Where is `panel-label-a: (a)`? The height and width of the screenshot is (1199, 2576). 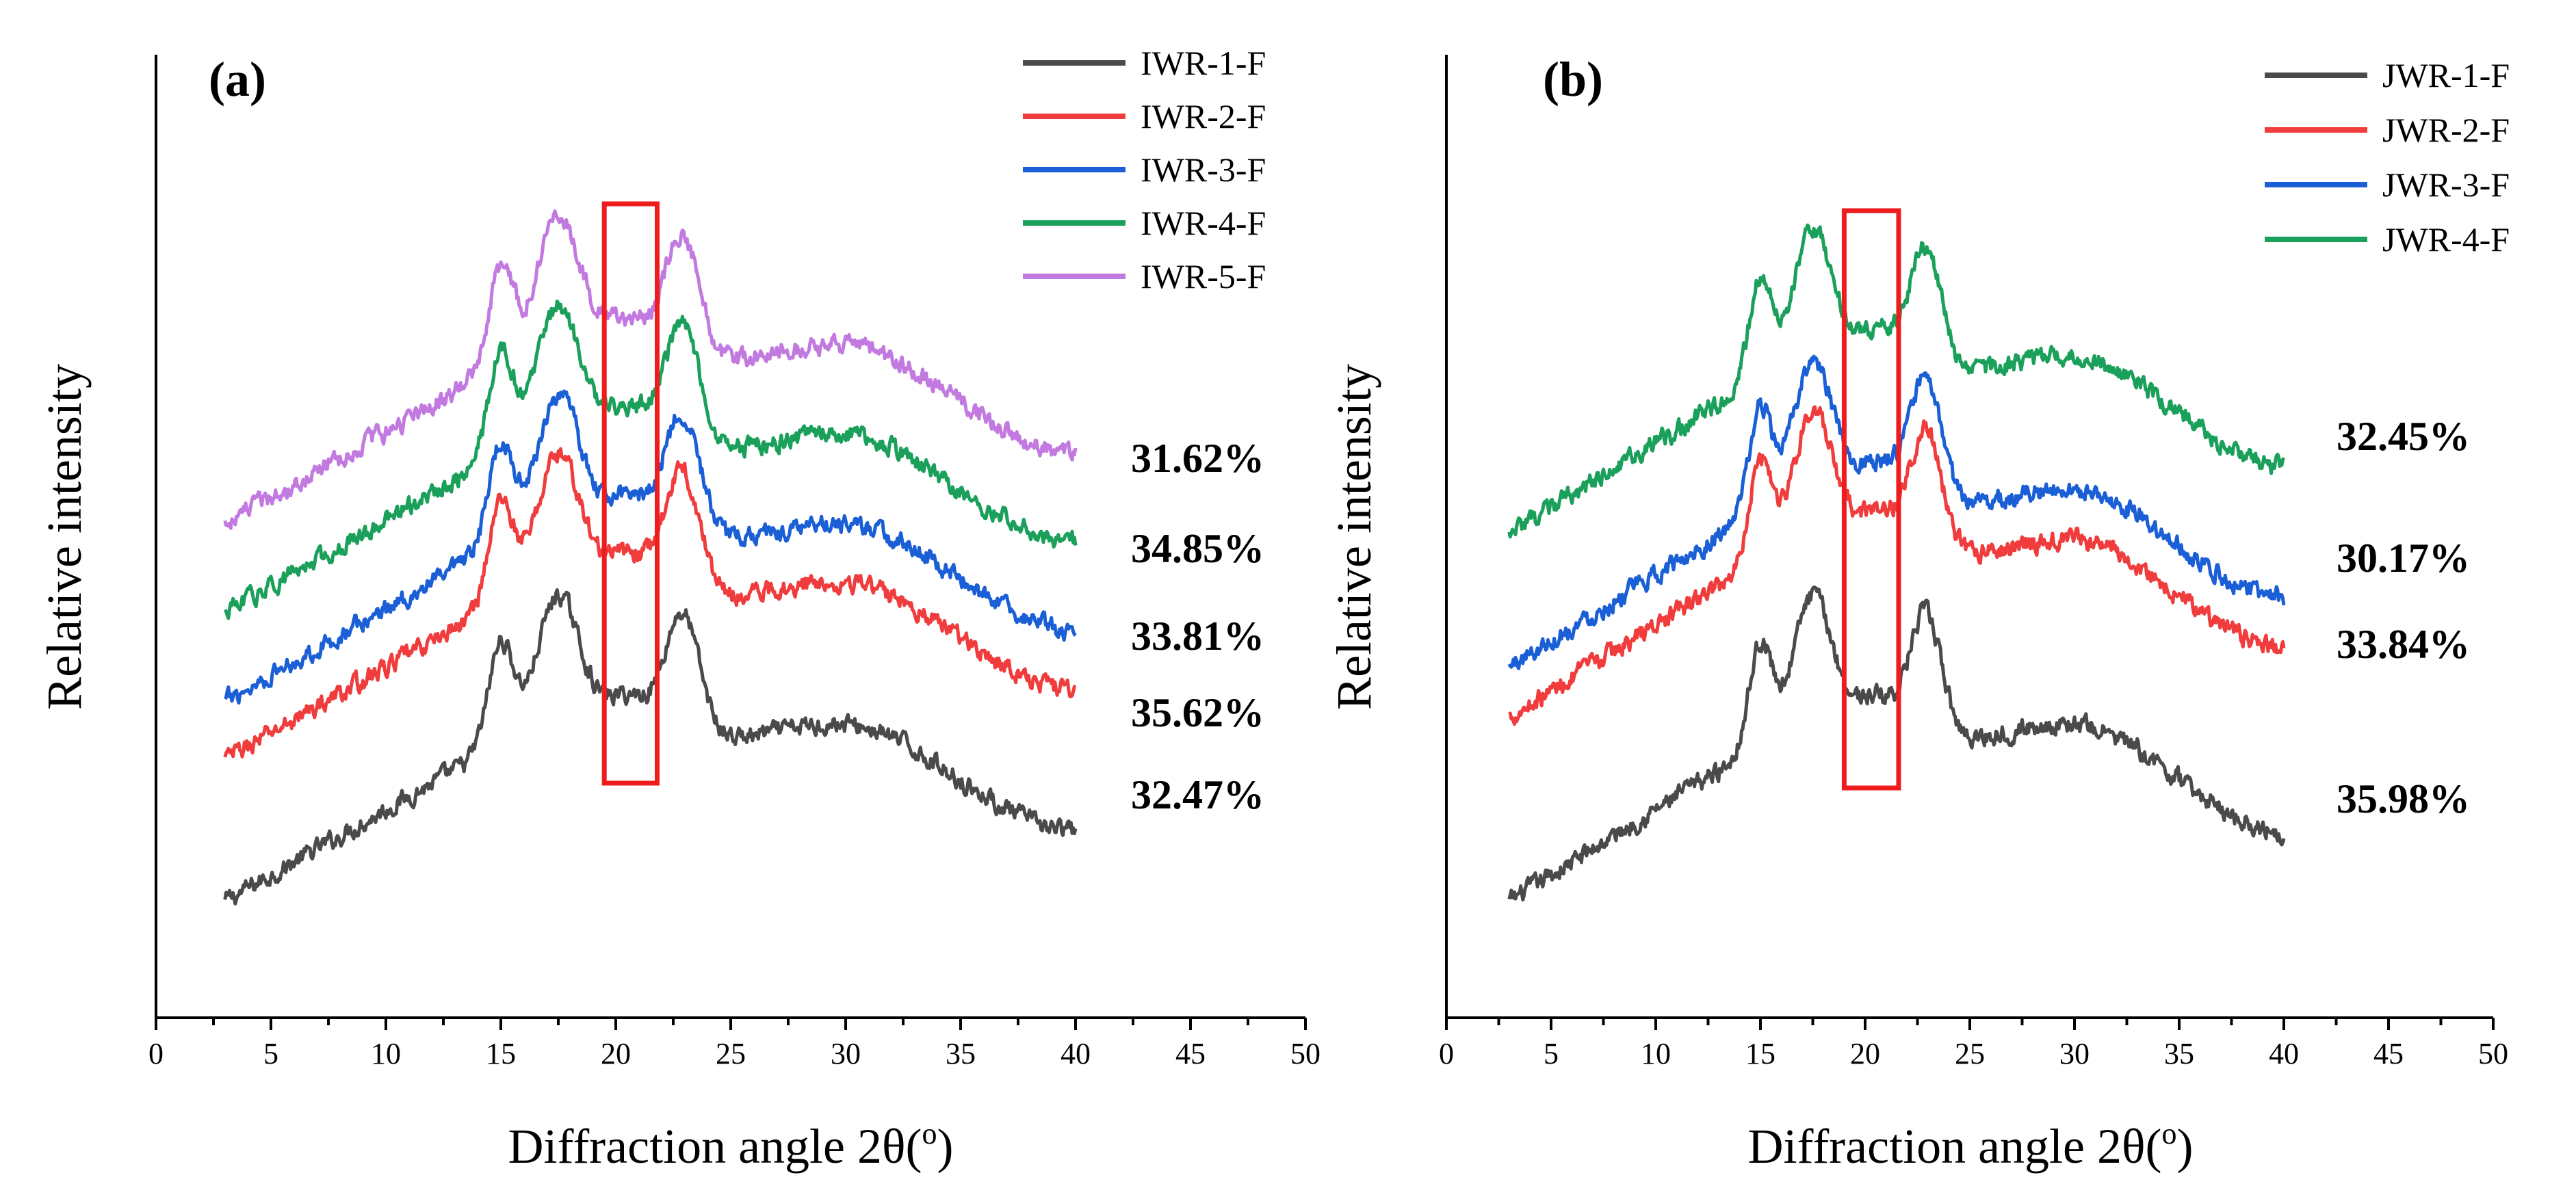 panel-label-a: (a) is located at coordinates (237, 79).